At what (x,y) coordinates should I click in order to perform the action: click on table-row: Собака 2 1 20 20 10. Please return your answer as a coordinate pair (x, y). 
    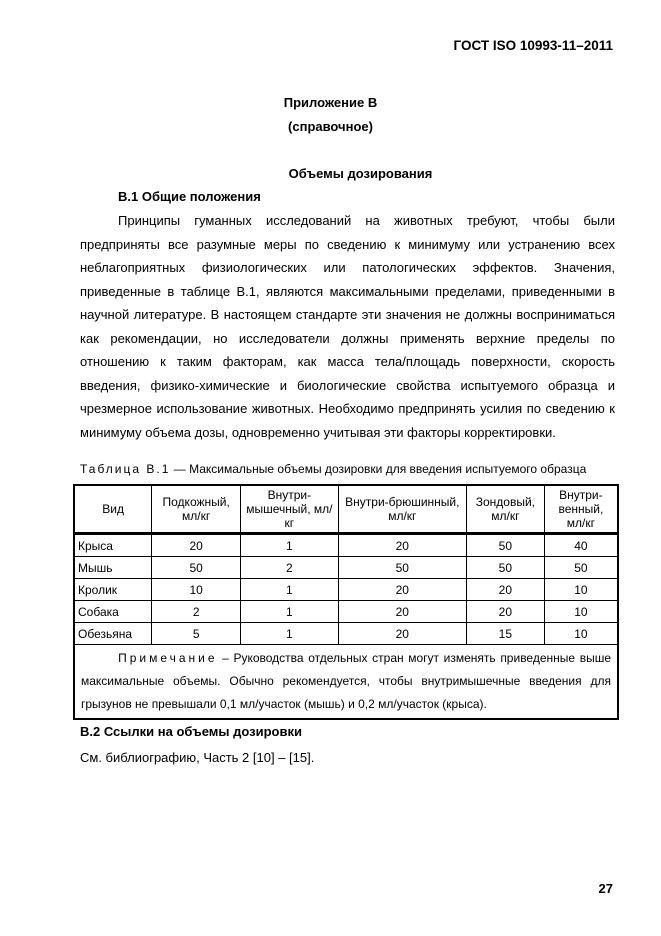
    Looking at the image, I should click on (346, 611).